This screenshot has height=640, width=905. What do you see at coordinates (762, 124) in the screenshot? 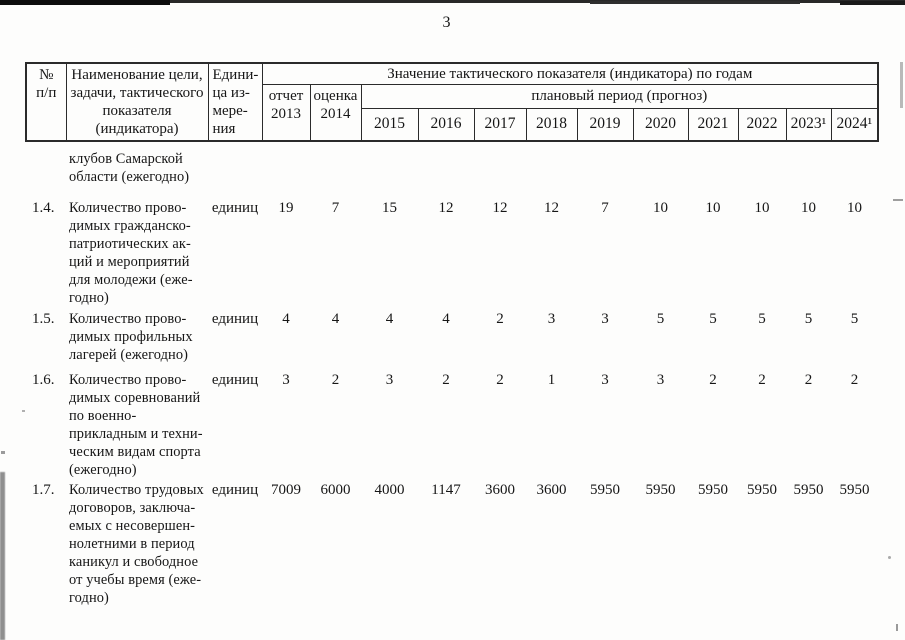
I see `col-header-year-2022: 2022` at bounding box center [762, 124].